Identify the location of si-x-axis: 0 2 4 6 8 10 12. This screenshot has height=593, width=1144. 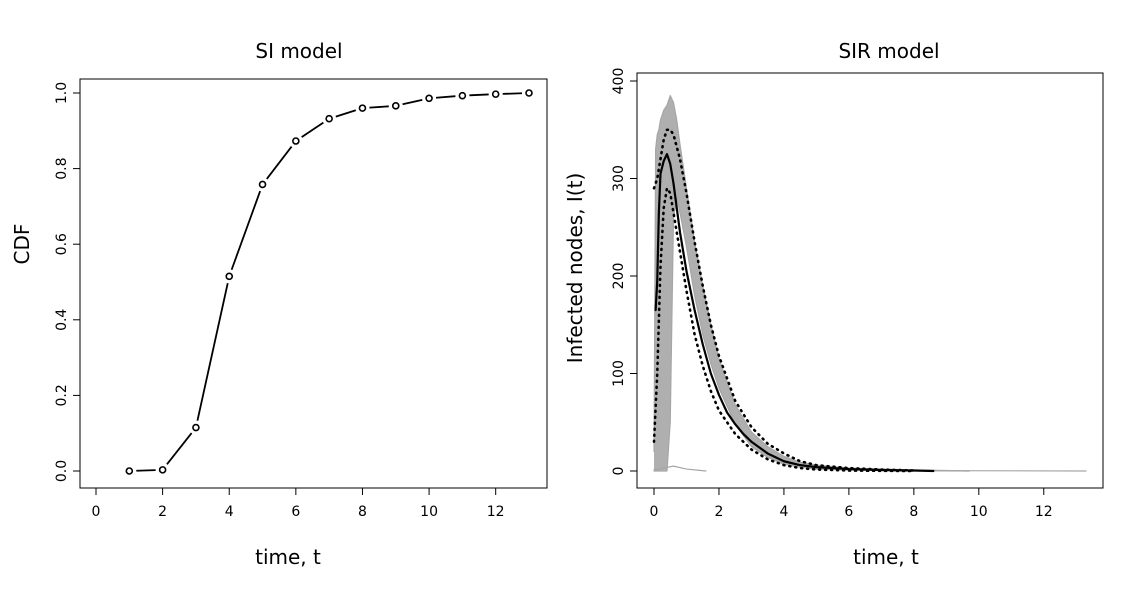
(298, 503).